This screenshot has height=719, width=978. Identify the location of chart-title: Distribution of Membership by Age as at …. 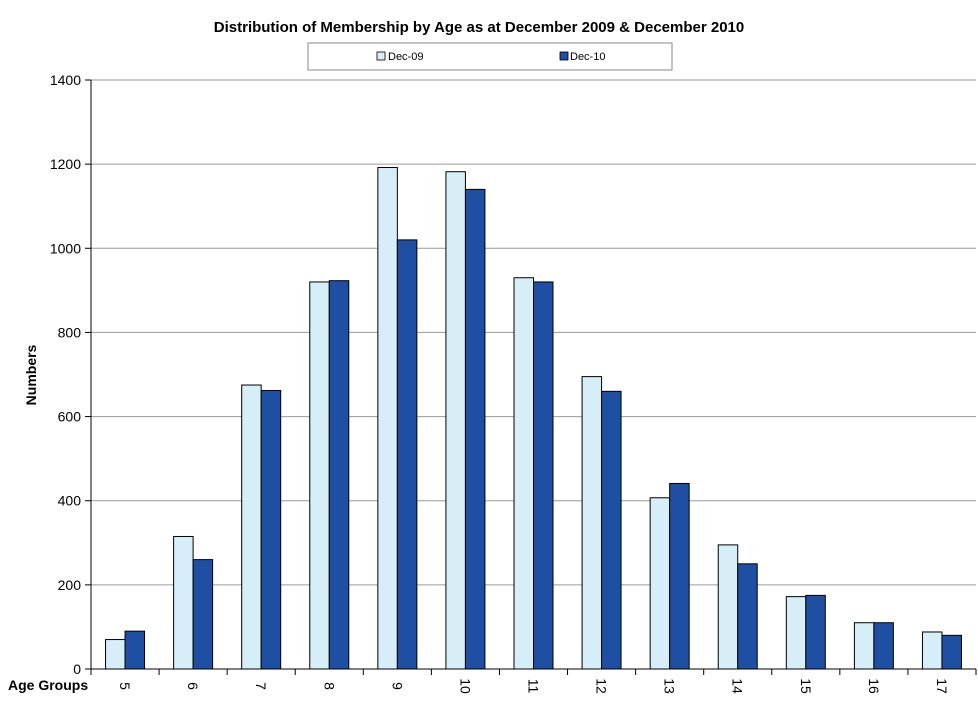
(479, 27).